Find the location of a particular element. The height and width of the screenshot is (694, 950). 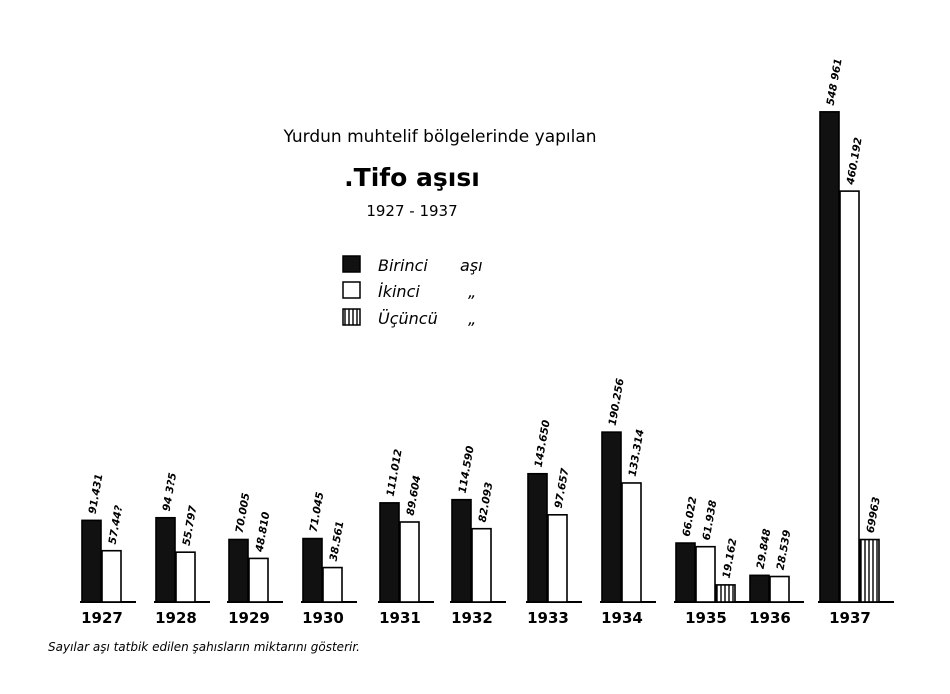

legend-suffix-birinci: aşı is located at coordinates (471, 265).